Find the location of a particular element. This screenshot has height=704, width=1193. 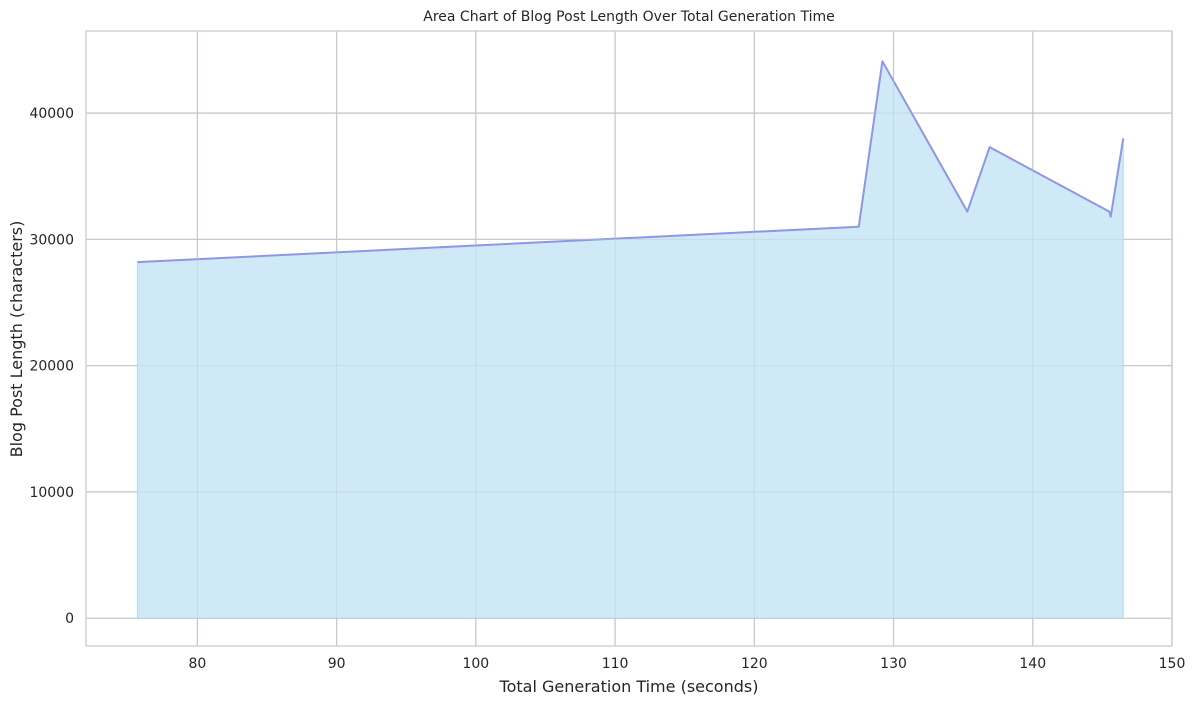

y-axis-title: Blog Post Length (characters) is located at coordinates (16, 339).